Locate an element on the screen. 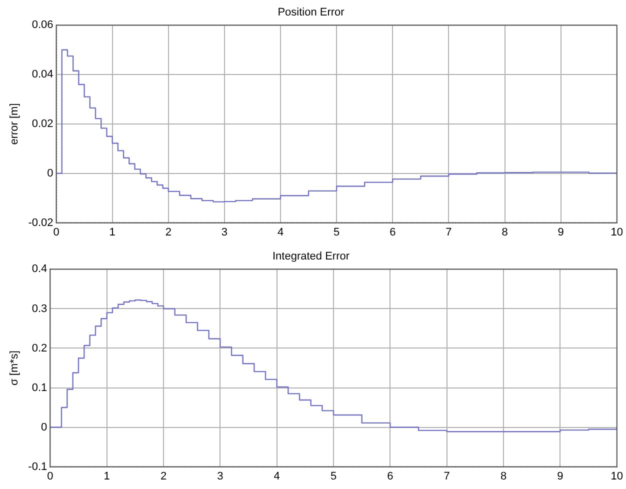  chart-title: Position Error is located at coordinates (311, 12).